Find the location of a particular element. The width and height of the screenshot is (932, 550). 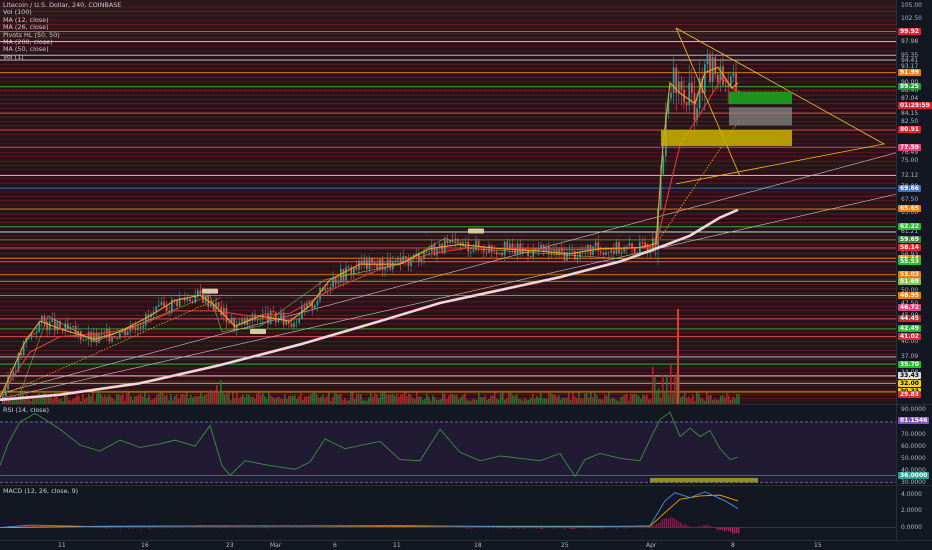

price-level-badge: 55.53 is located at coordinates (909, 261).